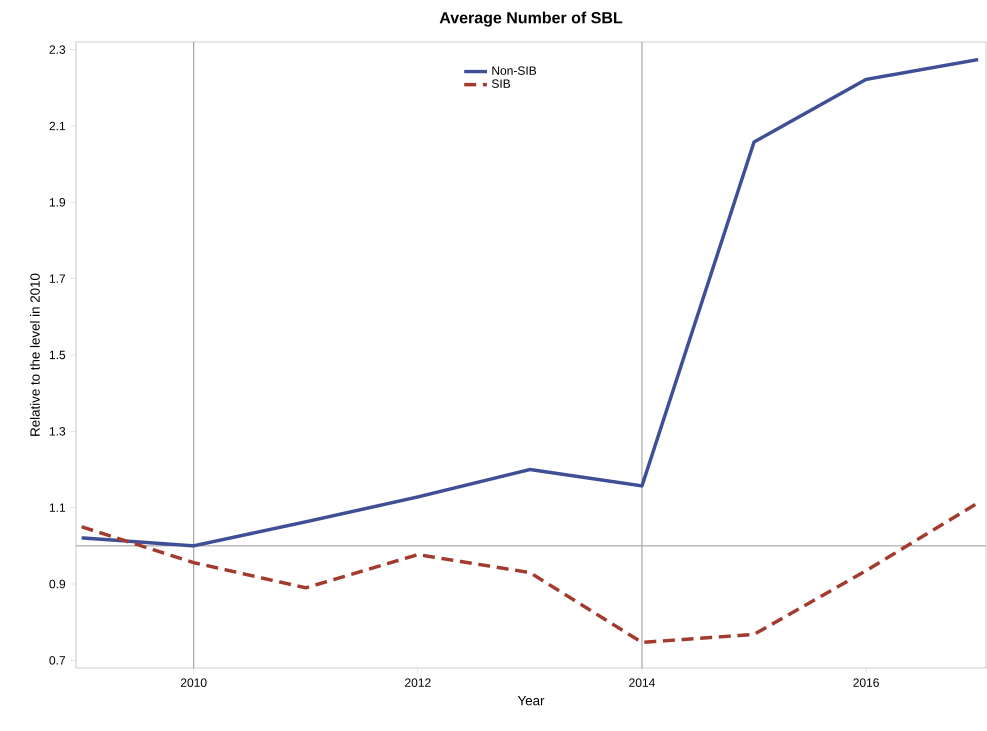  What do you see at coordinates (418, 682) in the screenshot?
I see `x-tick-label: 2012` at bounding box center [418, 682].